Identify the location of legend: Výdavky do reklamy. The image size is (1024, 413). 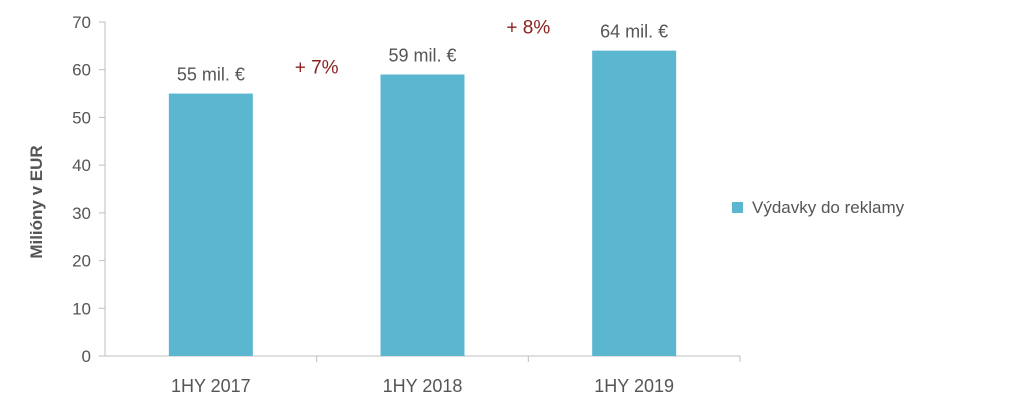
(818, 207).